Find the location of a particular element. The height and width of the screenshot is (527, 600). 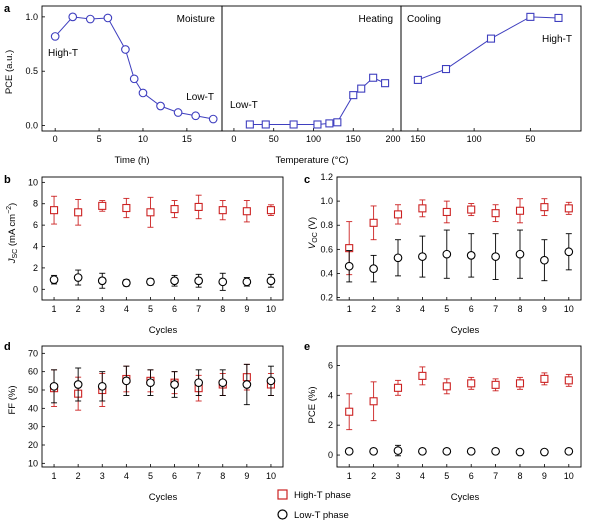

xtick-label-c-1: 2 is located at coordinates (373, 309).